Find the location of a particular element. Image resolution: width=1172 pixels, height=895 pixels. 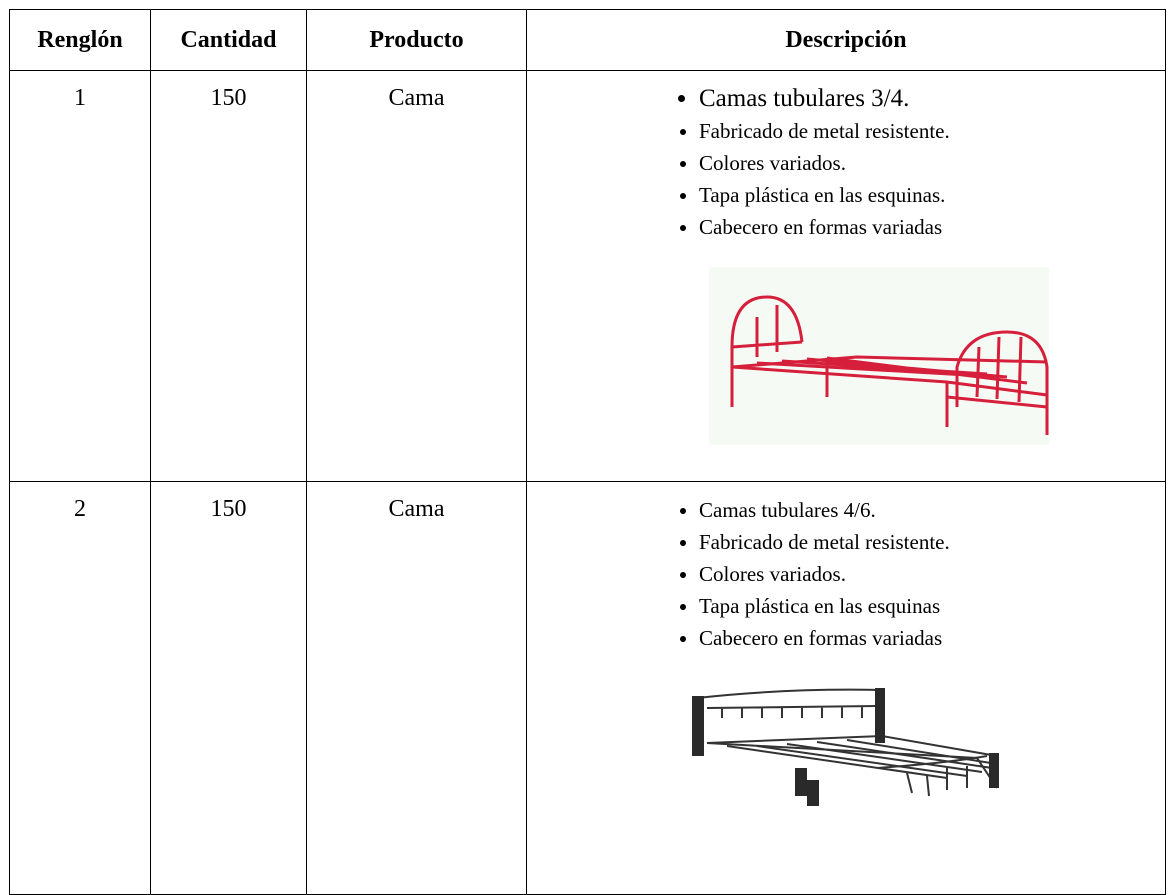

description-item: Camas tubulares 4/6. is located at coordinates (932, 510).